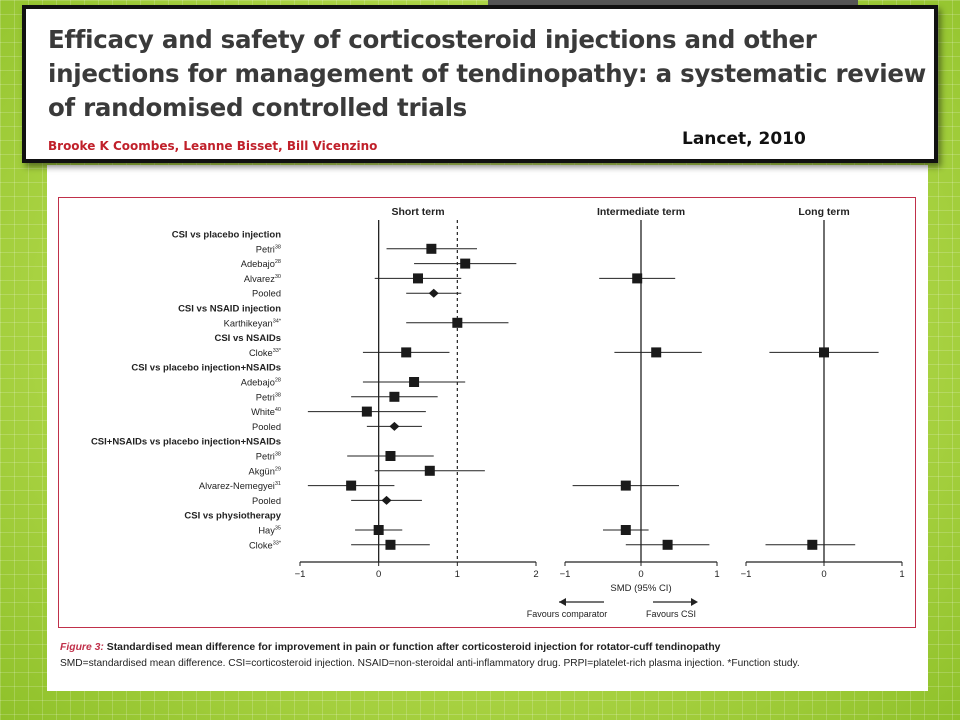 The image size is (960, 720). I want to click on caption-title: Figure 3:, so click(82, 647).